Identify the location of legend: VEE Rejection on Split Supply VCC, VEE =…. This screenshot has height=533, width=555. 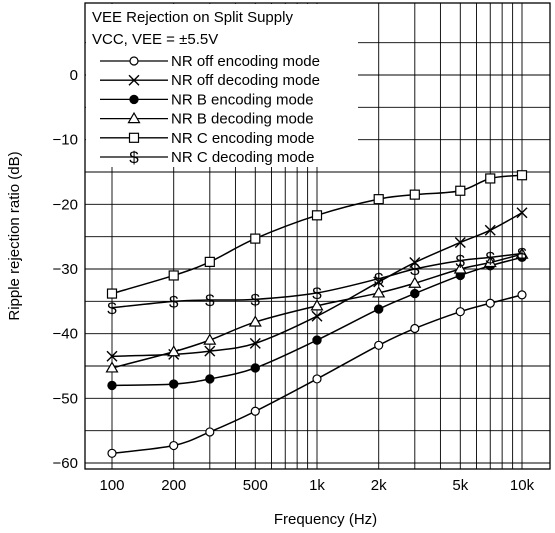
(206, 88).